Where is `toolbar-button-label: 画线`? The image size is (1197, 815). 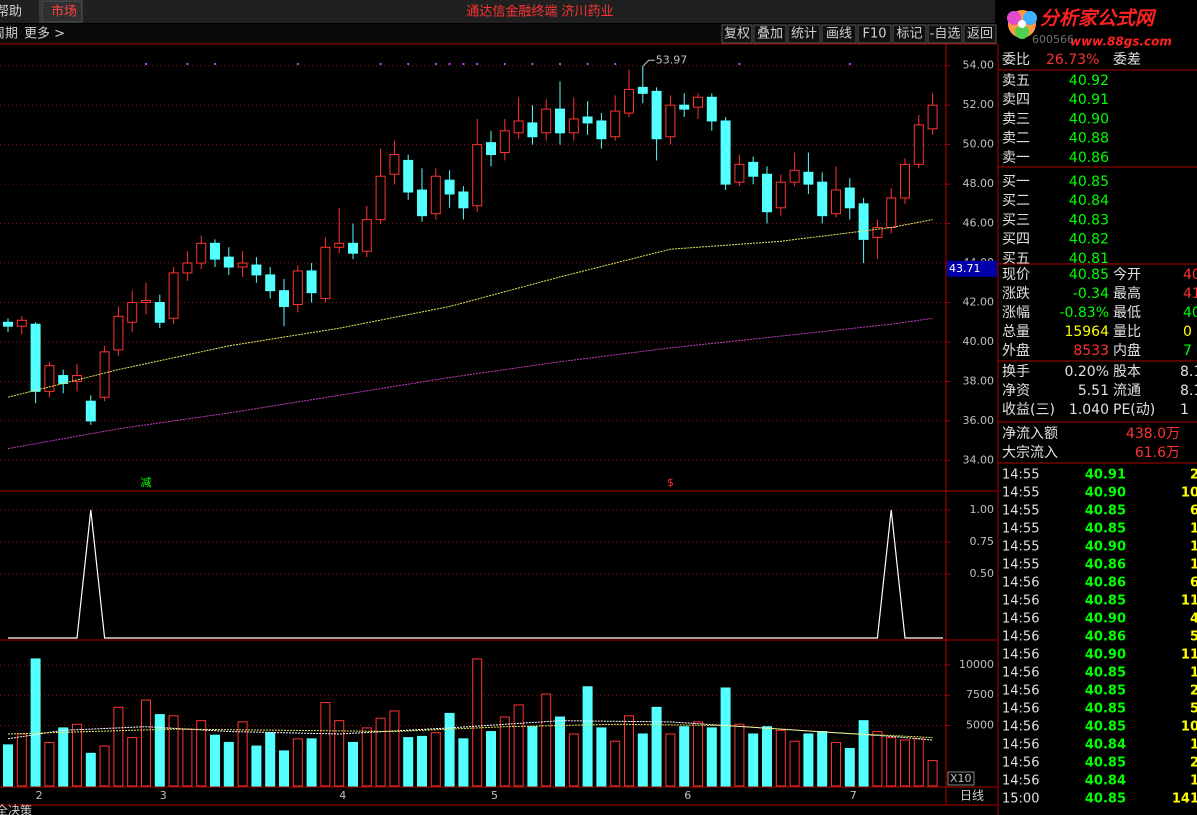
toolbar-button-label: 画线 is located at coordinates (839, 34).